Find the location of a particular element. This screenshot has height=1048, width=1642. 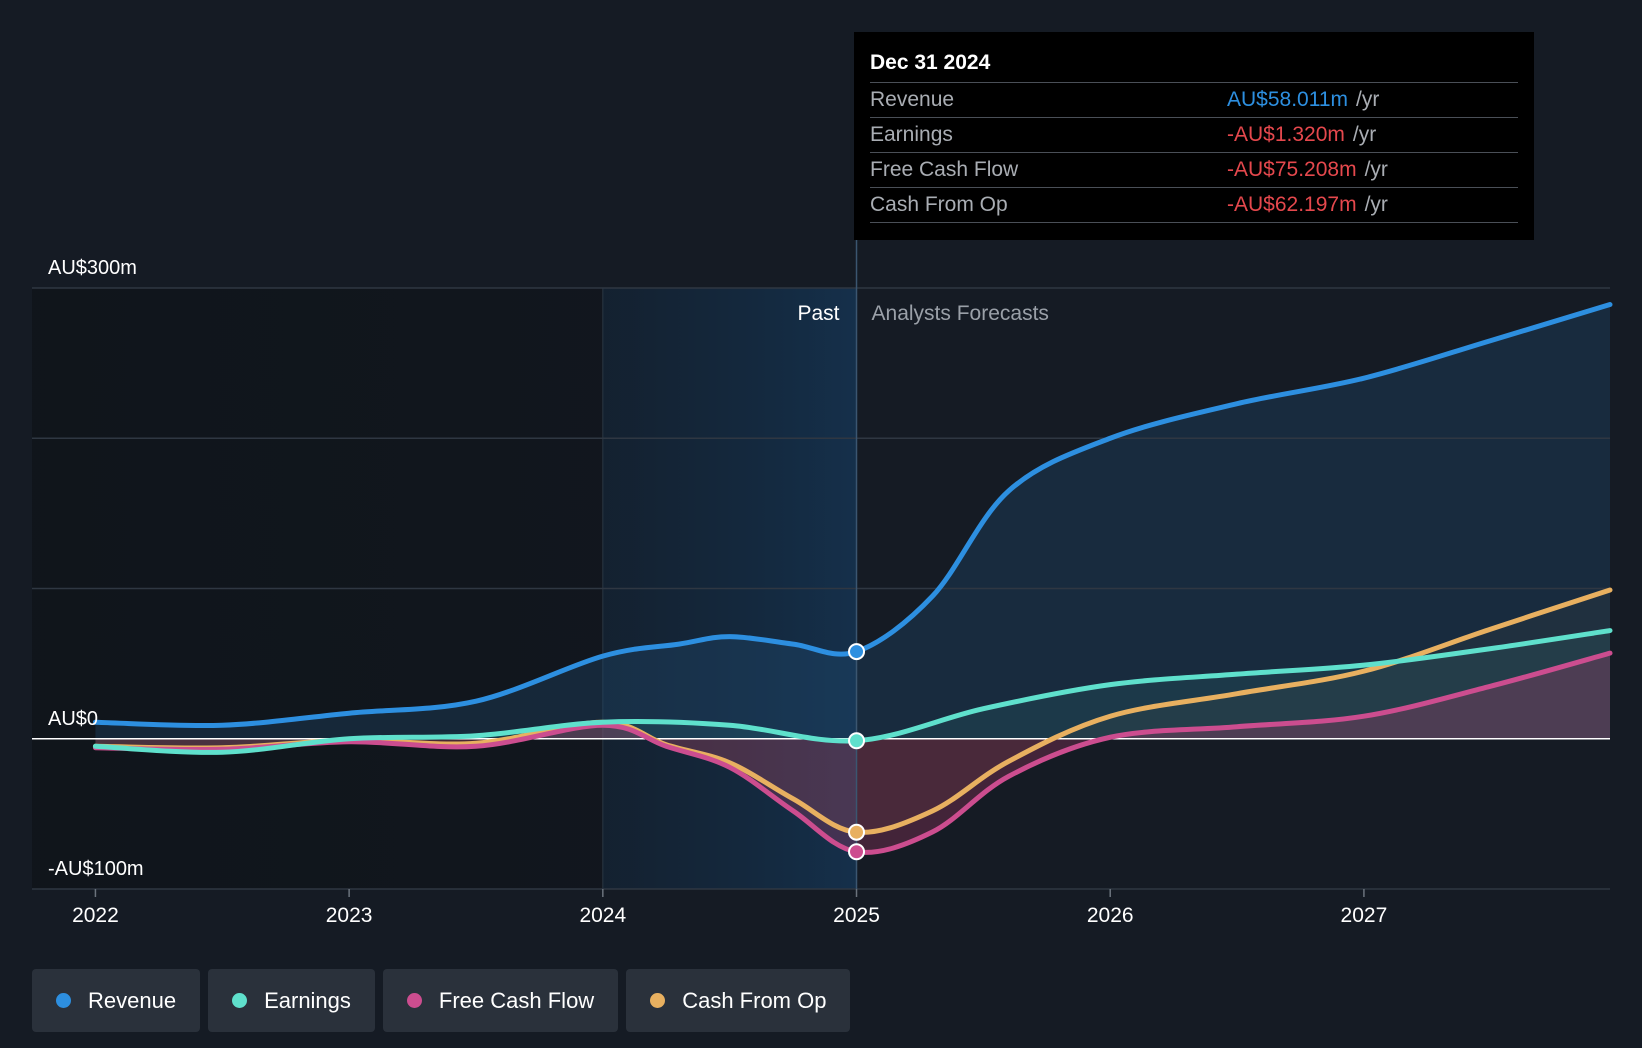

past-label: Past is located at coordinates (818, 313).